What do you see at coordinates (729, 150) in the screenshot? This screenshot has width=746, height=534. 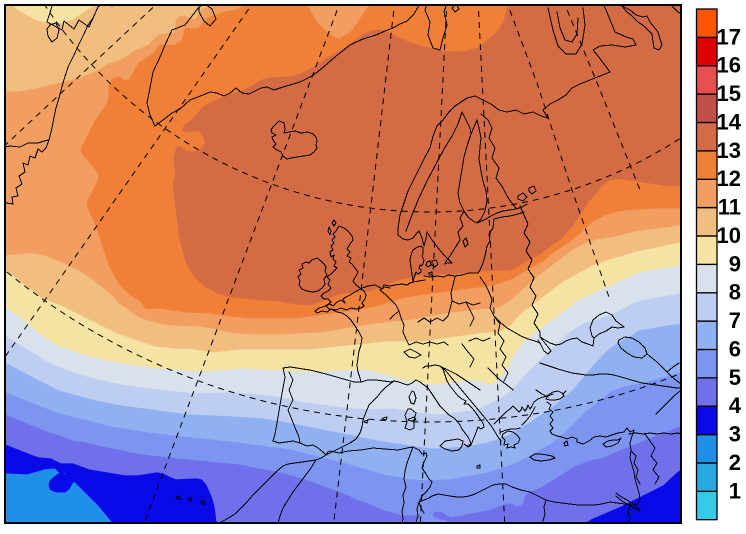 I see `svg-text: 13` at bounding box center [729, 150].